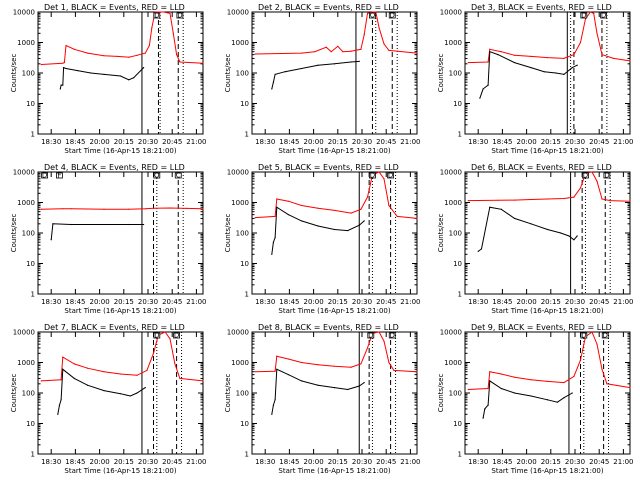 Image resolution: width=640 pixels, height=480 pixels. What do you see at coordinates (289, 142) in the screenshot?
I see `x-tick-label: 18:45` at bounding box center [289, 142].